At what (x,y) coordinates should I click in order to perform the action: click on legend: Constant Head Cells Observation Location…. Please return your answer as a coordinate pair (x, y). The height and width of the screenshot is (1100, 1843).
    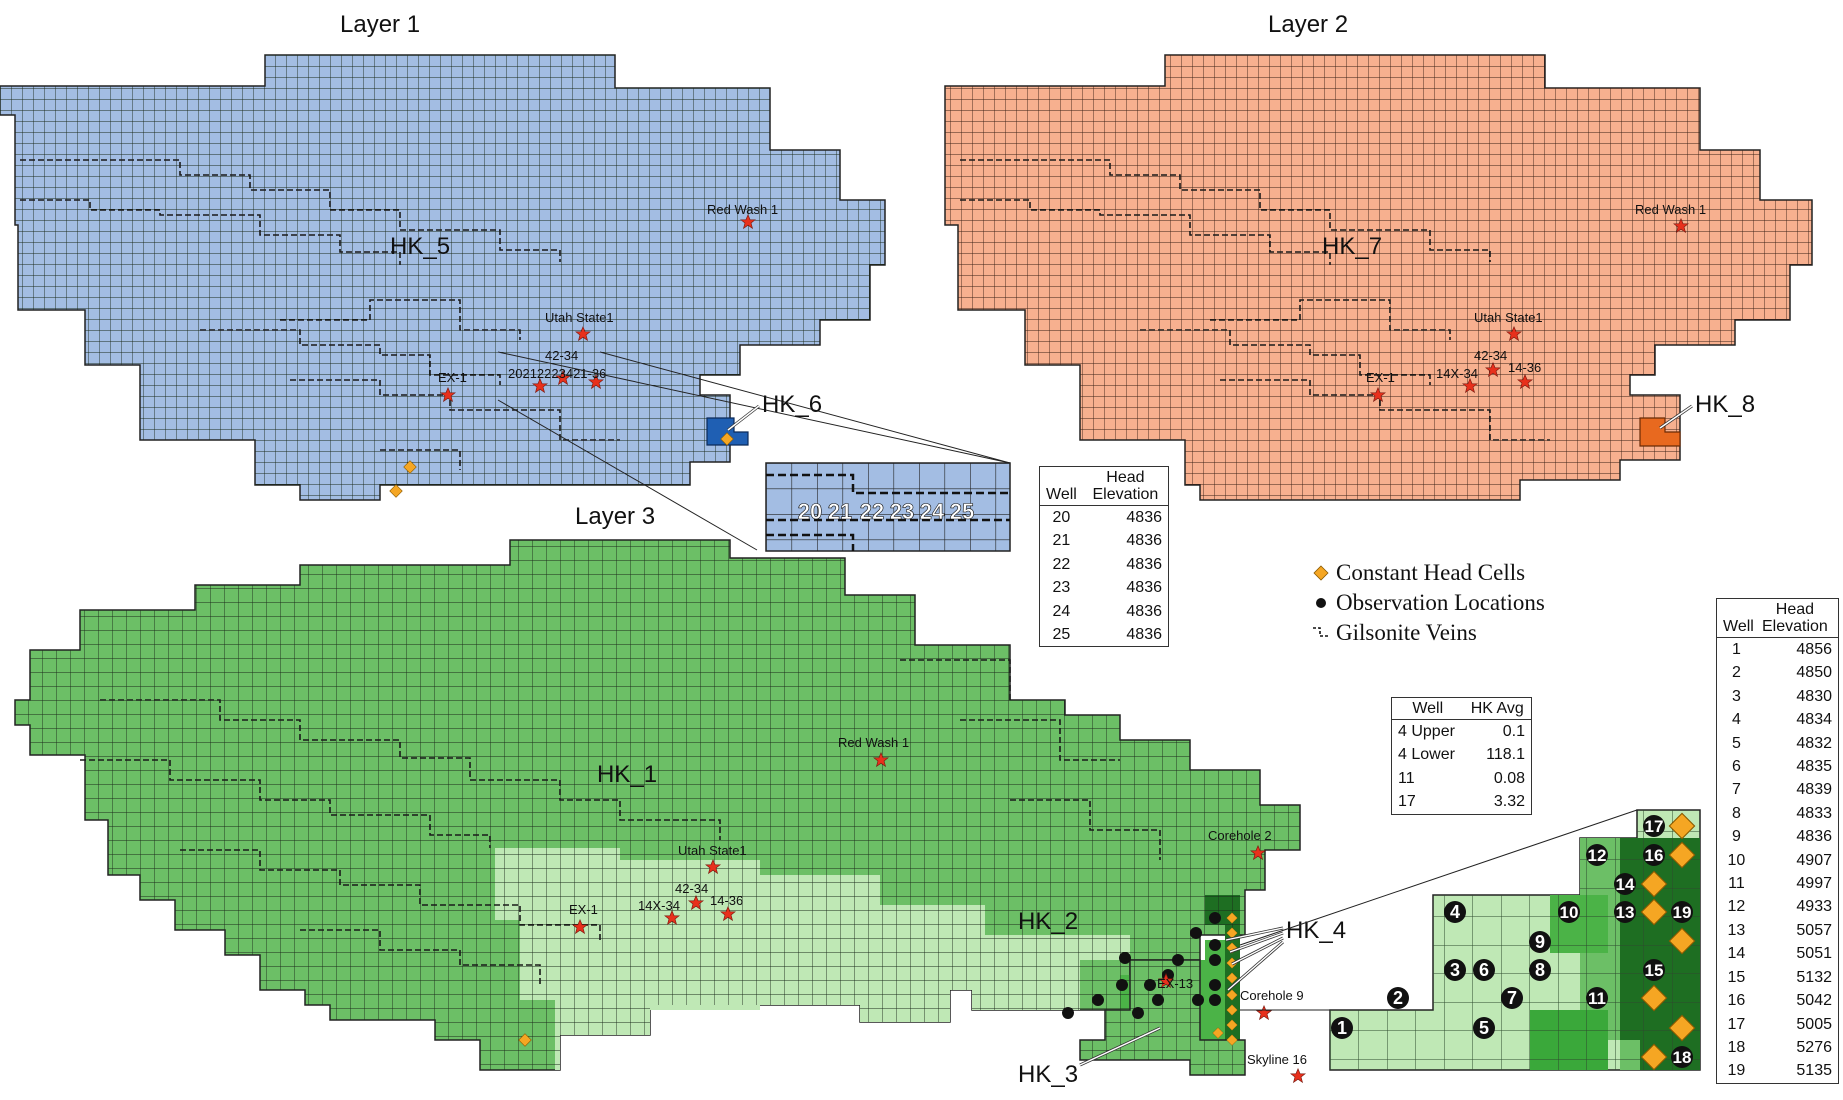
    Looking at the image, I should click on (1427, 603).